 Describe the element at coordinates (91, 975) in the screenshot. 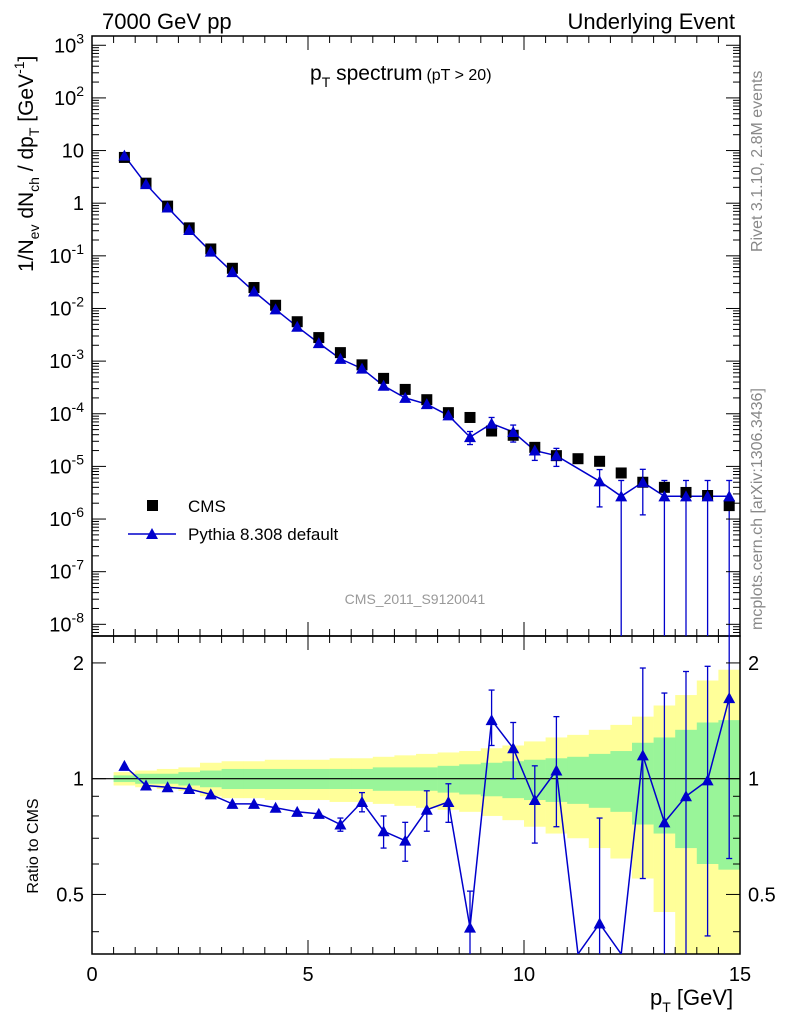

I see `x-tick-label: 0` at that location.